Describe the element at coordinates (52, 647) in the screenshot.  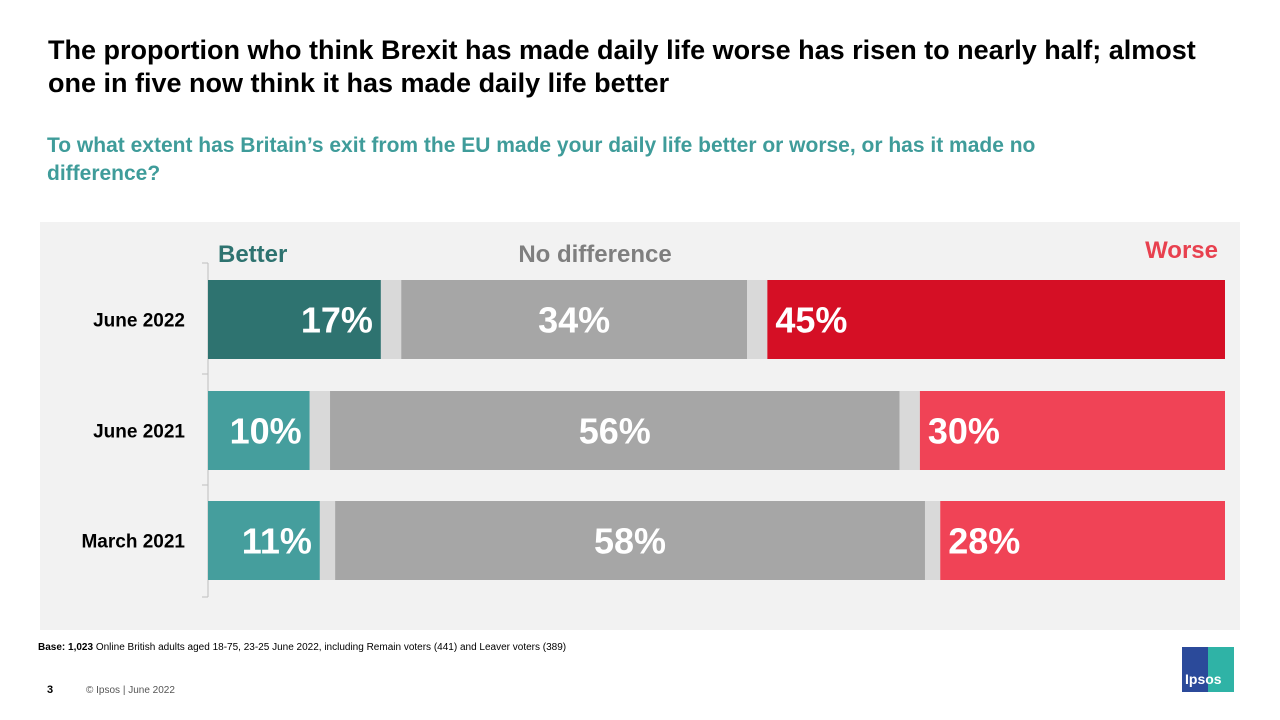
I see `base-label: Base:` at that location.